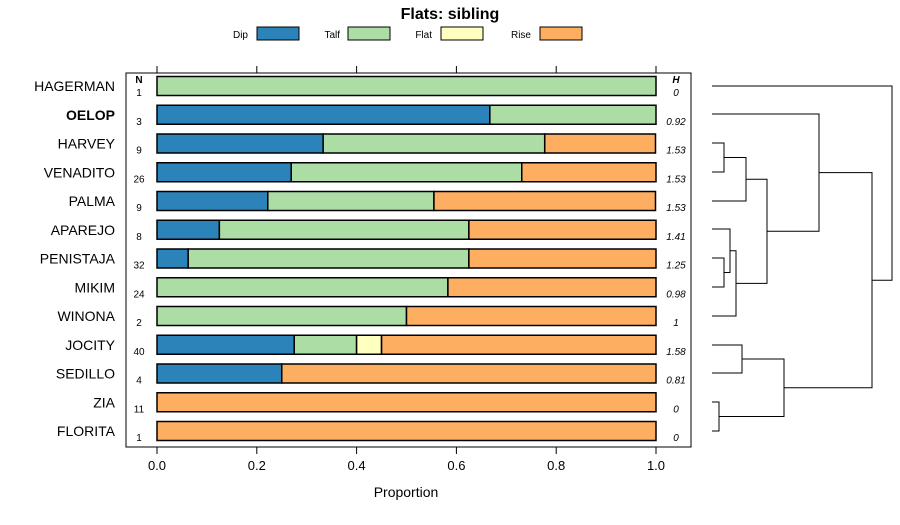 This screenshot has width=900, height=525. I want to click on bottom-axis: 0.0 0.2 0.4 0.6 0.8 1.0, so click(406, 460).